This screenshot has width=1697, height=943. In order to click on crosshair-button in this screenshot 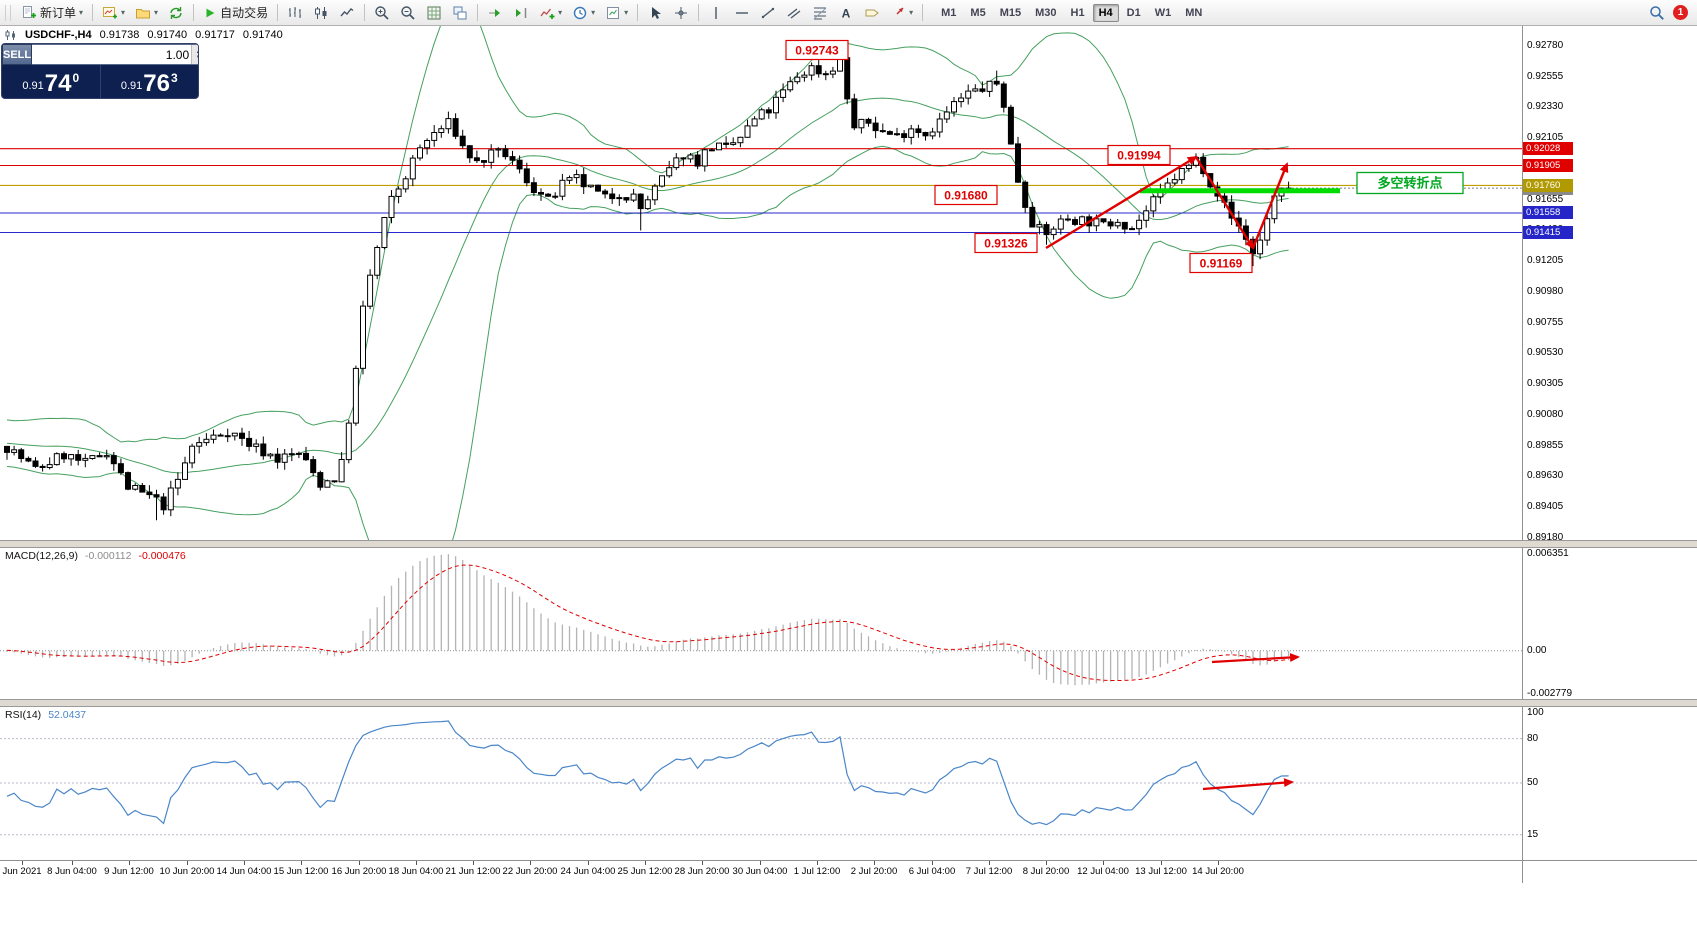, I will do `click(681, 13)`.